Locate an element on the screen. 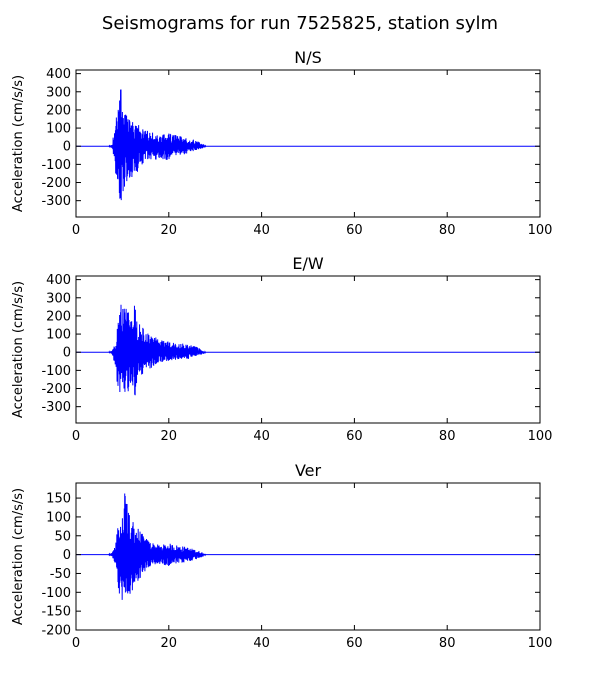 This screenshot has height=700, width=600. panel-title: Ver is located at coordinates (308, 470).